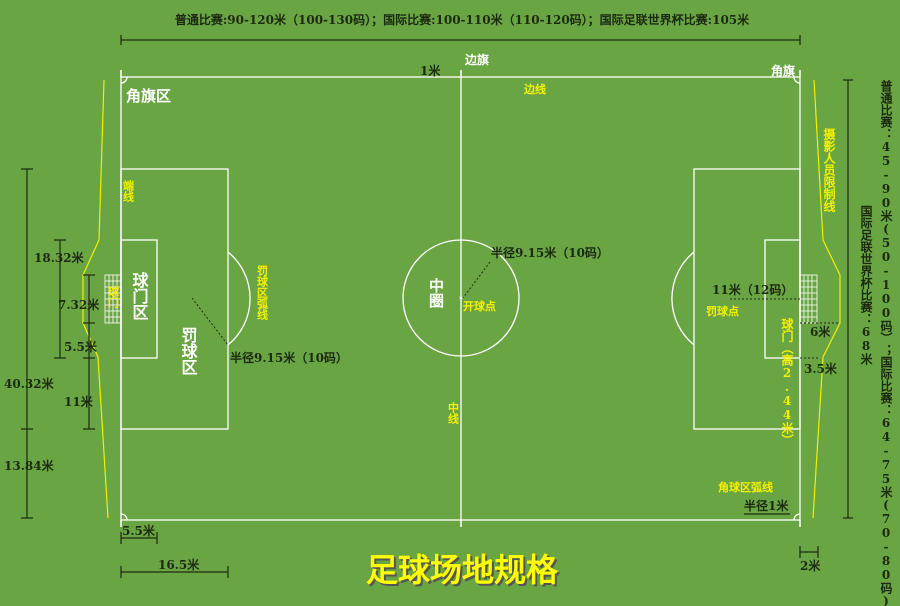  I want to click on six-m-label: 6米, so click(820, 331).